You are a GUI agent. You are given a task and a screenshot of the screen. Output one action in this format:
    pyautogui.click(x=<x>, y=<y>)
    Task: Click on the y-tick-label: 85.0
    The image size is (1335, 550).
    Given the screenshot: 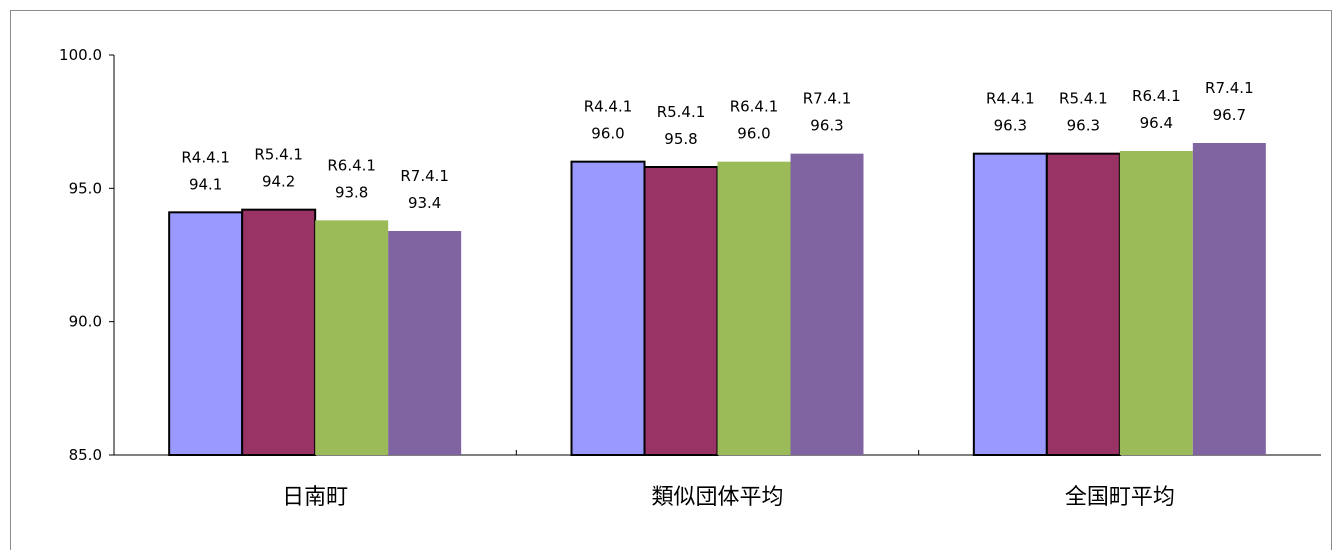 What is the action you would take?
    pyautogui.click(x=85, y=455)
    